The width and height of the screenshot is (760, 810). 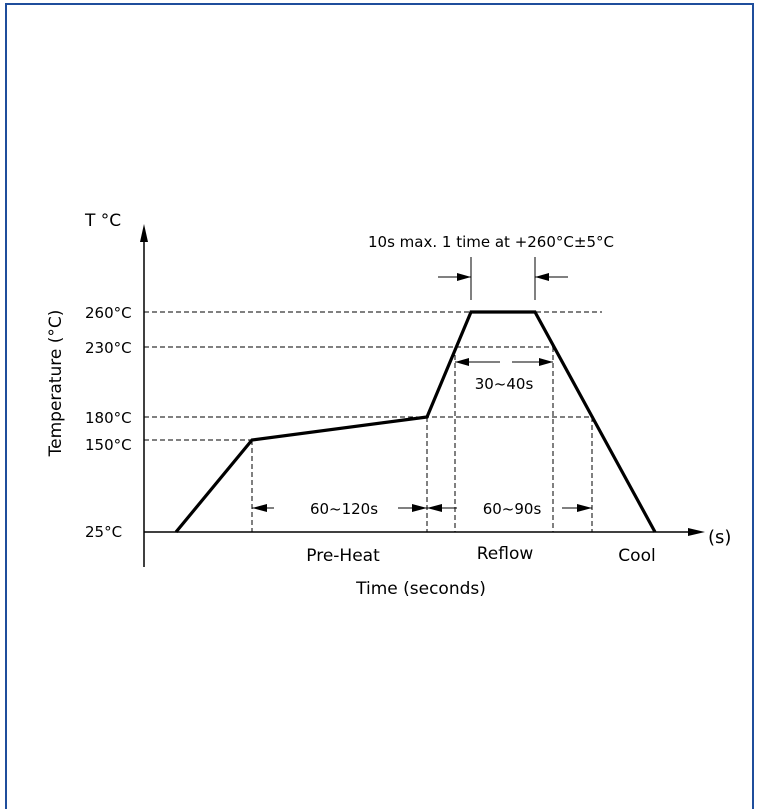 What do you see at coordinates (259, 508) in the screenshot?
I see `preheat-arrow-left-head` at bounding box center [259, 508].